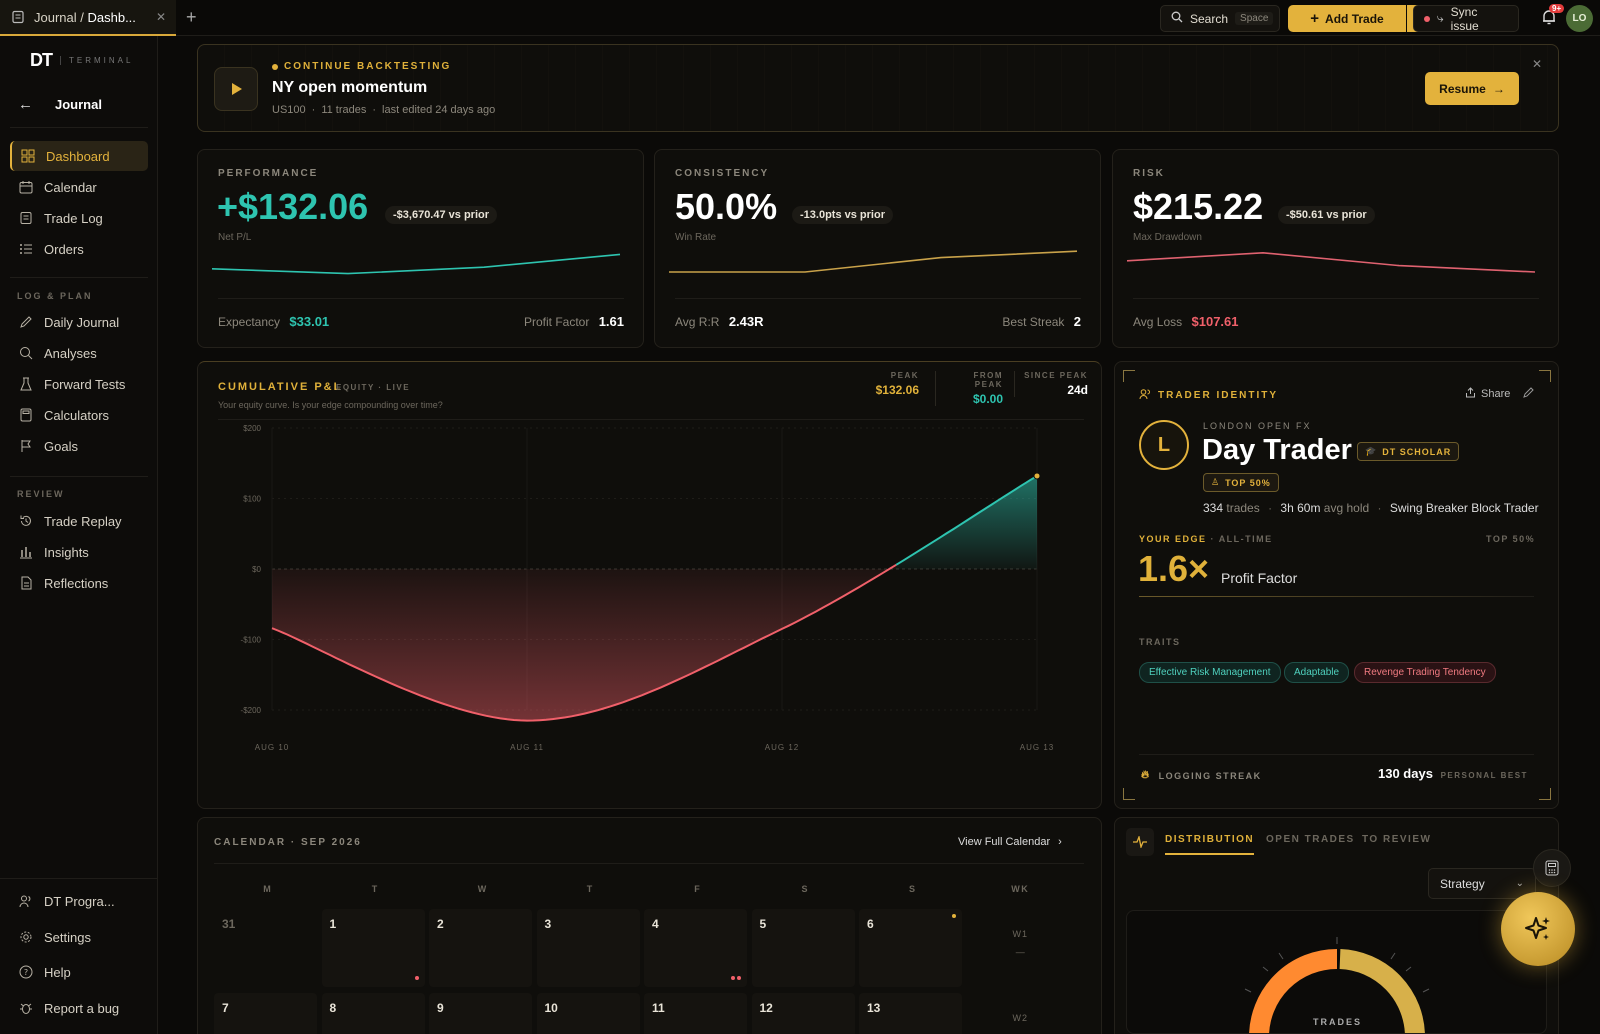 The image size is (1600, 1034). What do you see at coordinates (1254, 18) in the screenshot?
I see `search-shortcut: Space` at bounding box center [1254, 18].